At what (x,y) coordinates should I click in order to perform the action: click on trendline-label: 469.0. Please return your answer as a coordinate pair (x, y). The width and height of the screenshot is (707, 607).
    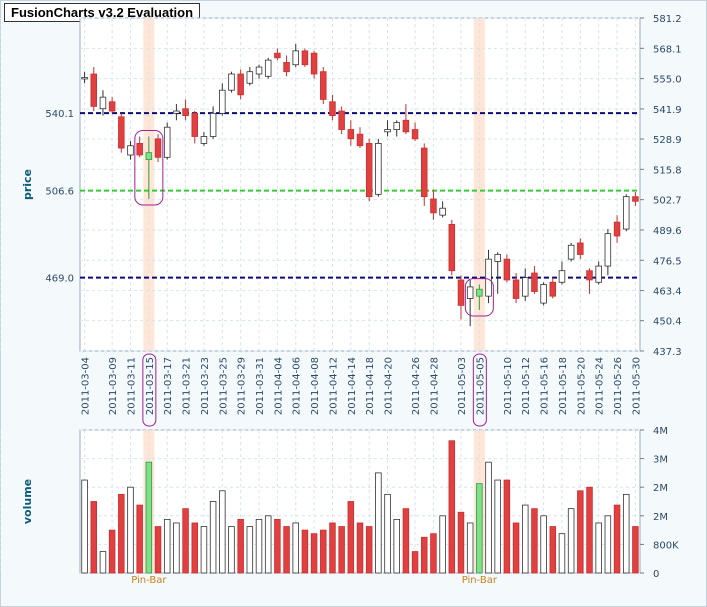
    Looking at the image, I should click on (59, 279).